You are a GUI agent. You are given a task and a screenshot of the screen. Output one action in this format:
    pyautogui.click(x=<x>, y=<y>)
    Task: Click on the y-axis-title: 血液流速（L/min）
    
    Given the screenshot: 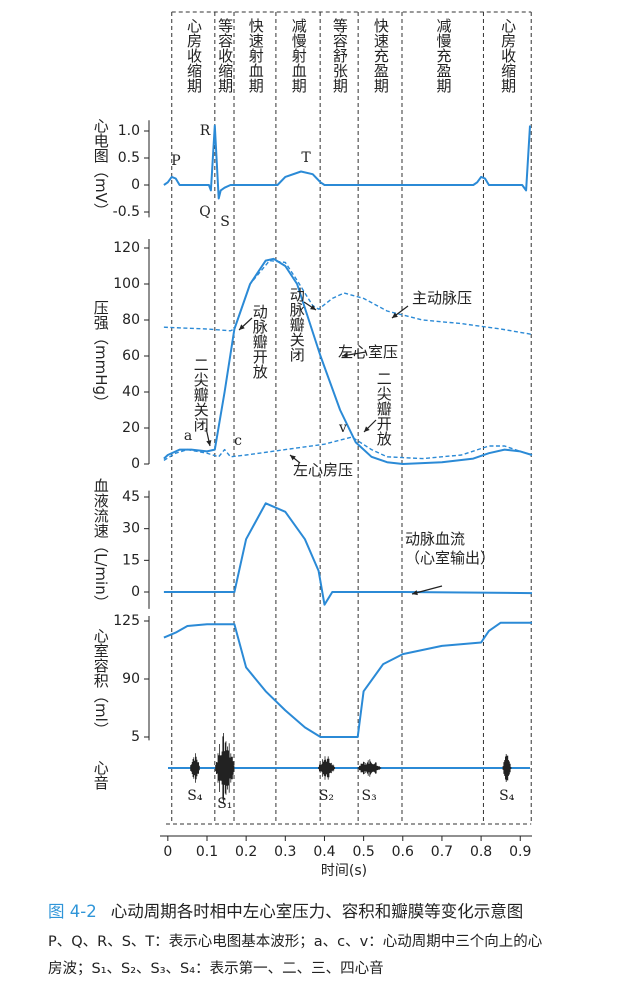 What is the action you would take?
    pyautogui.click(x=100, y=544)
    